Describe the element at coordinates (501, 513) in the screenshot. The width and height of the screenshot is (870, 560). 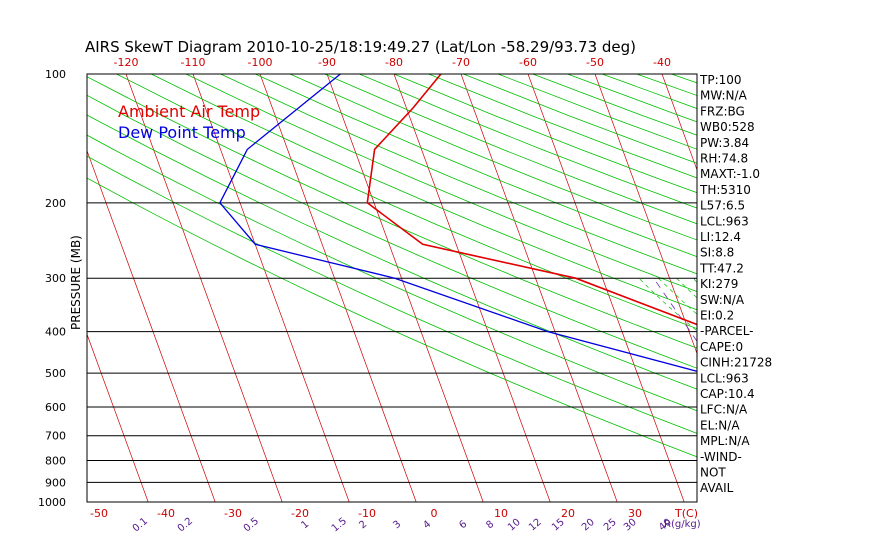
I see `bottom-temp-tick-label: 10` at that location.